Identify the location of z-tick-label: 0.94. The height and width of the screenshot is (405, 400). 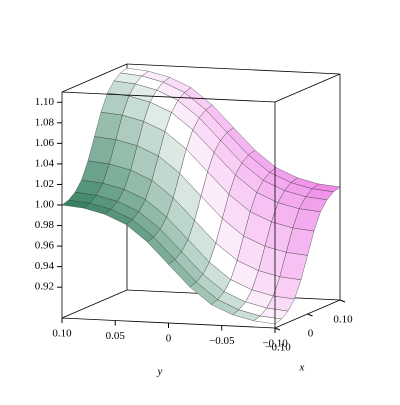
(45, 266).